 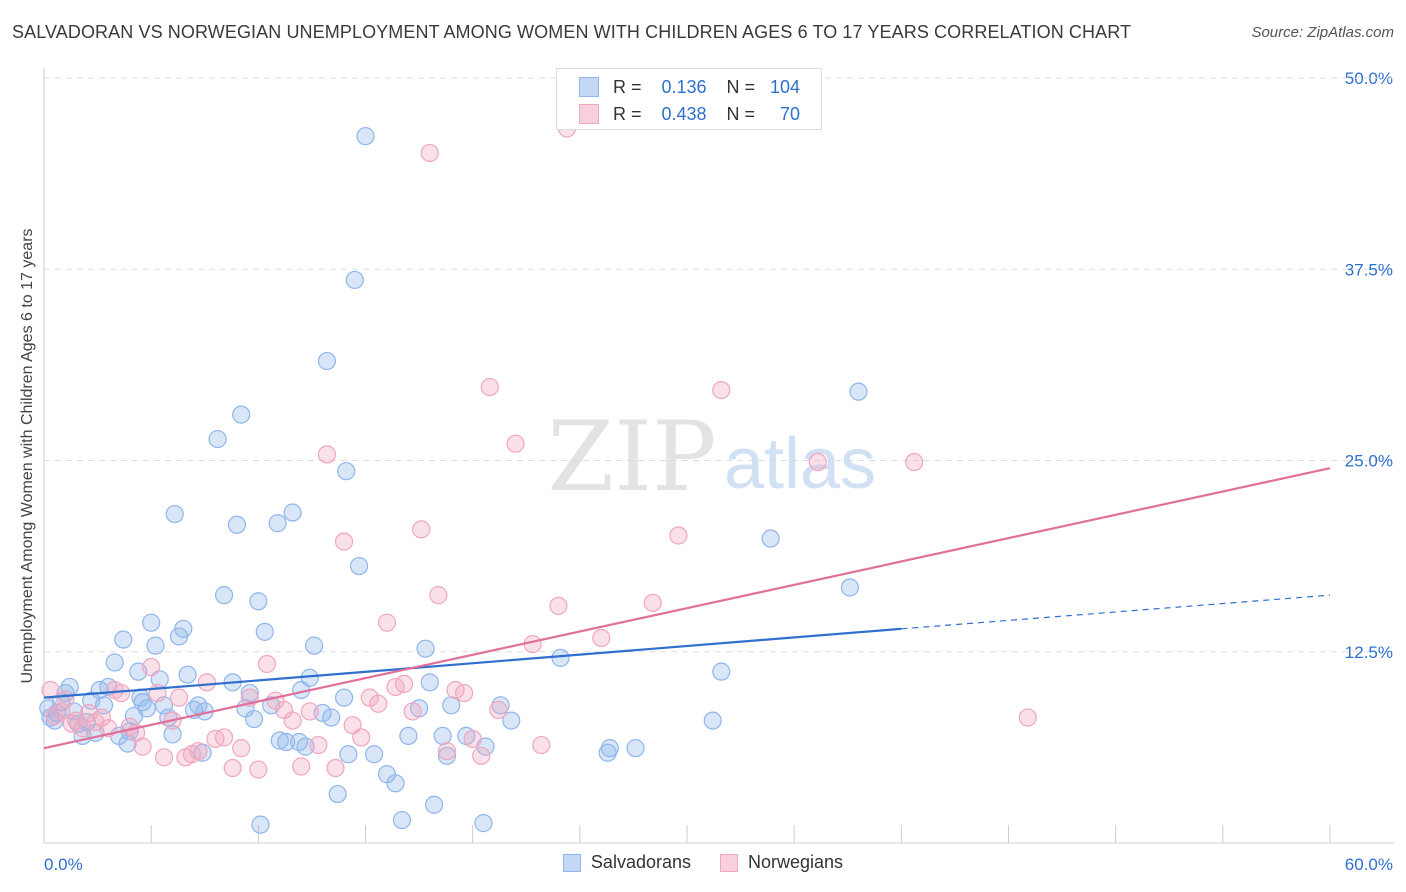 I want to click on y-tick-label: 25.0%, so click(x=1369, y=461).